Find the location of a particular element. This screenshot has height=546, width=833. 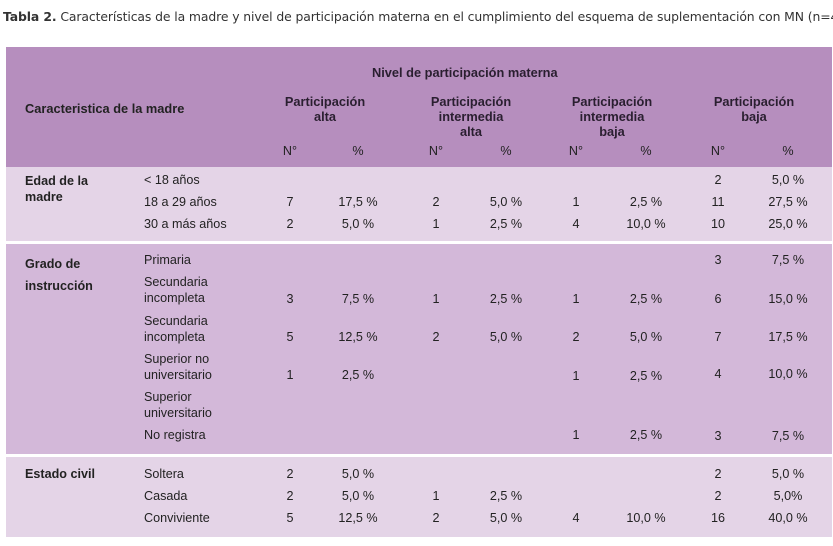

caption-label: Tabla 2. is located at coordinates (30, 16).